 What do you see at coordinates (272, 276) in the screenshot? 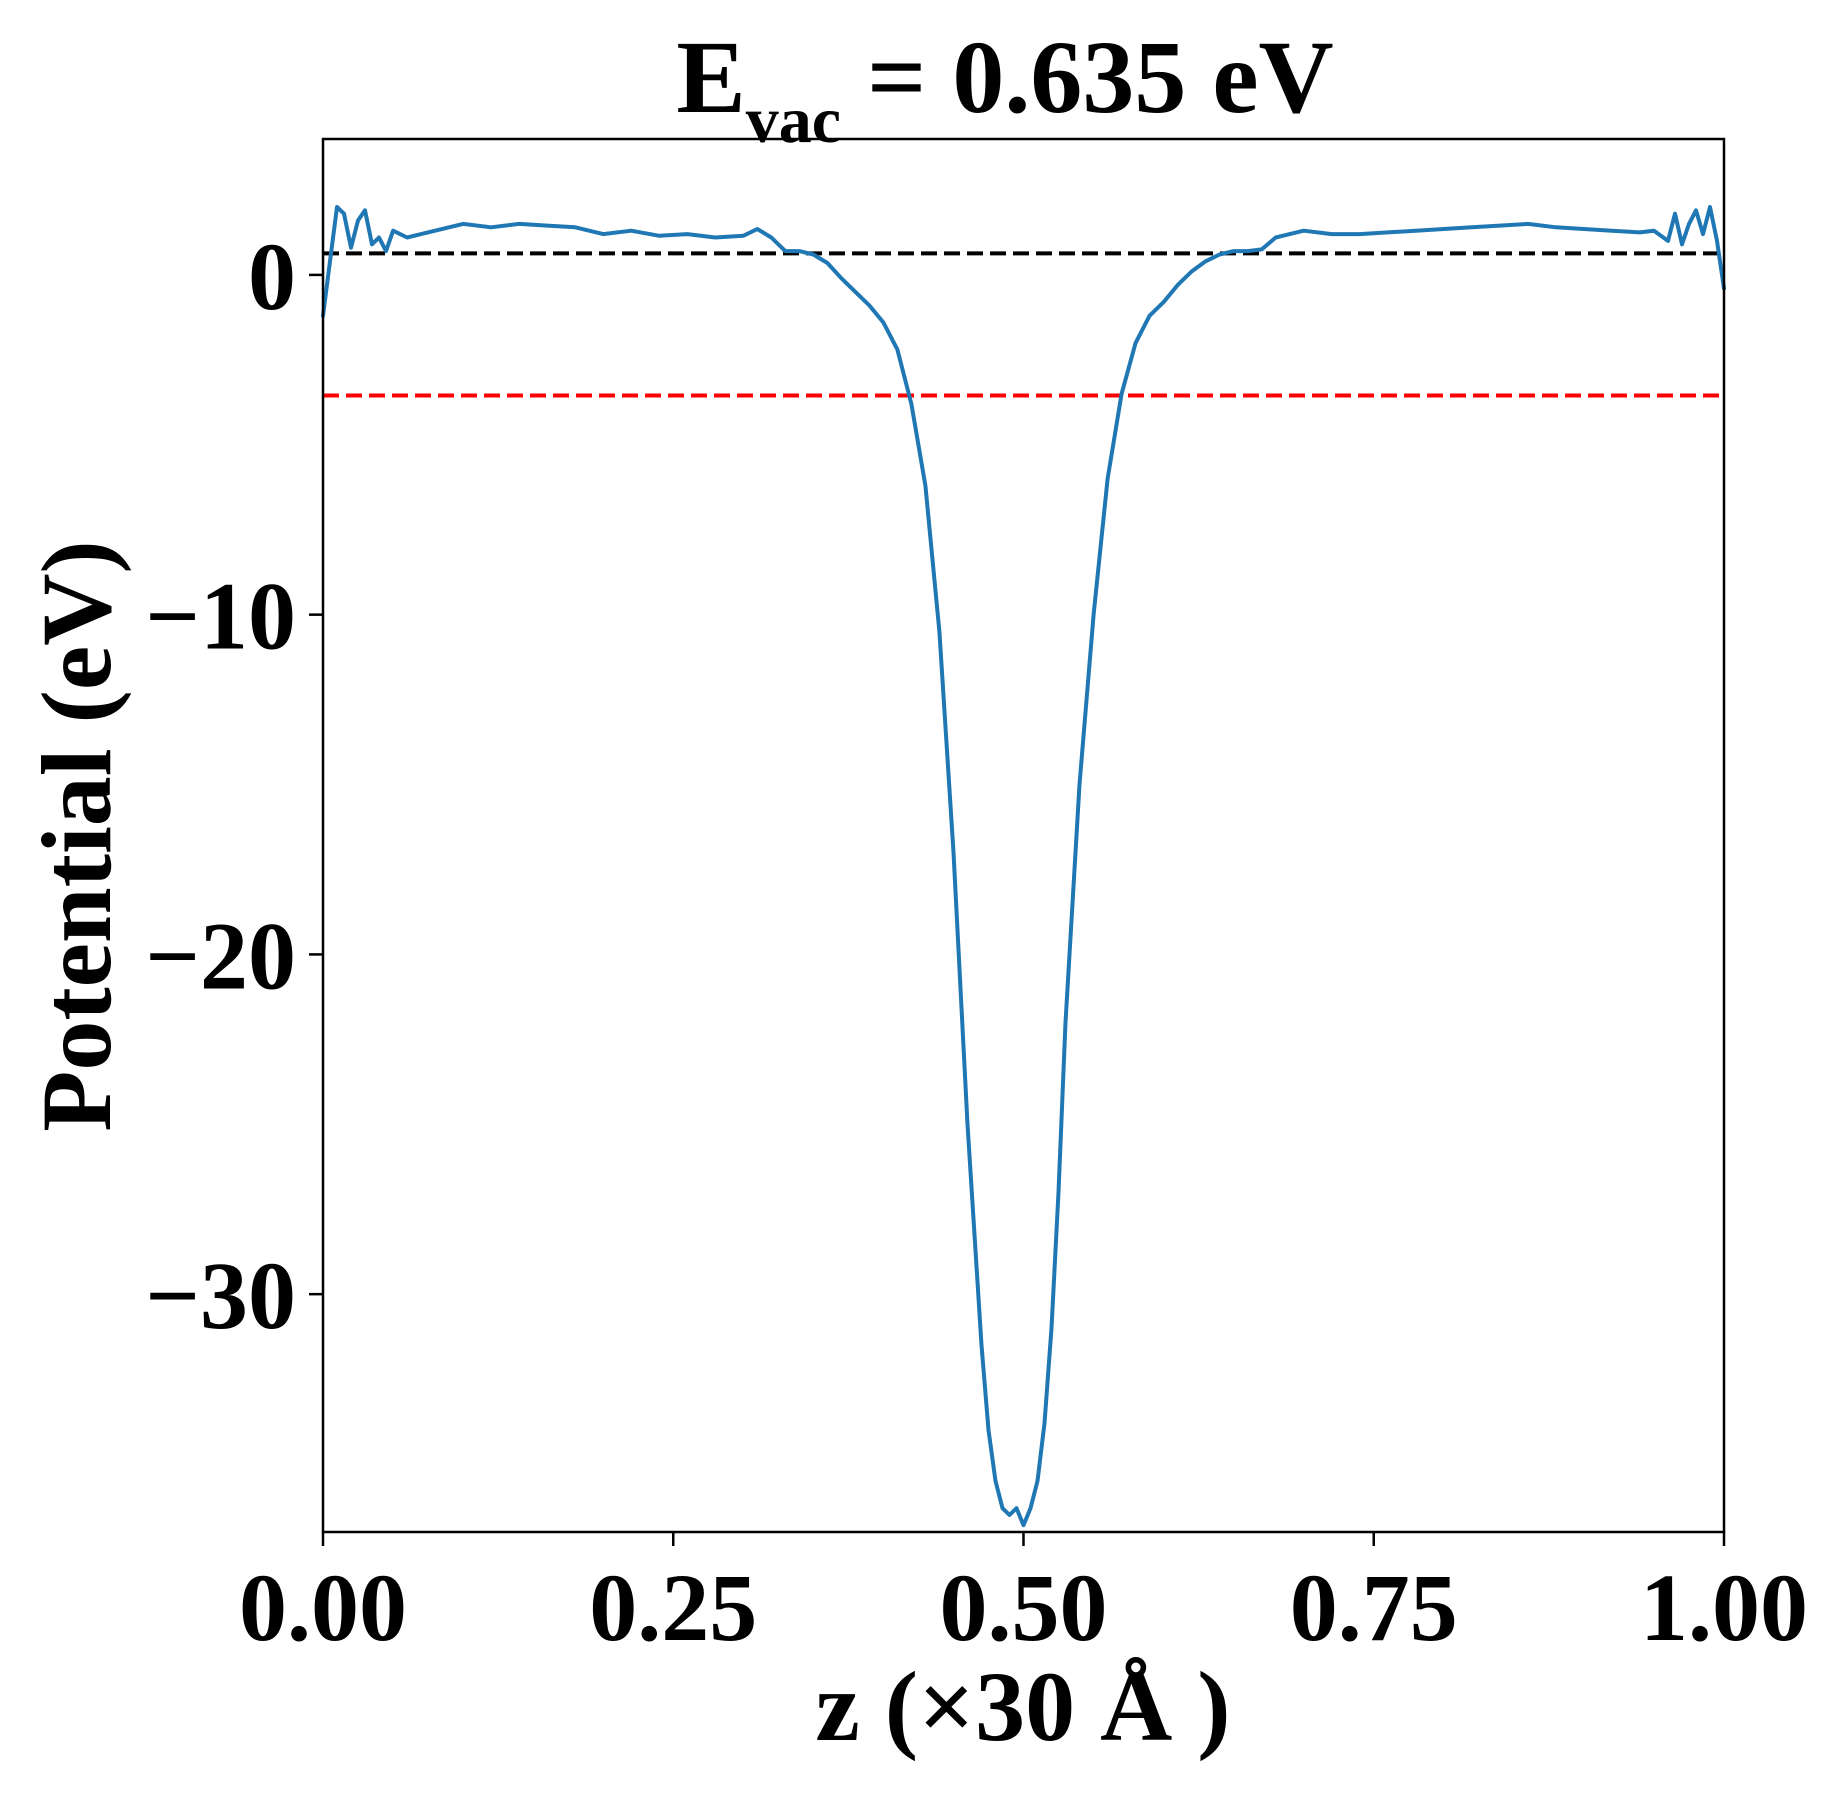
I see `y-tick-label: 0` at bounding box center [272, 276].